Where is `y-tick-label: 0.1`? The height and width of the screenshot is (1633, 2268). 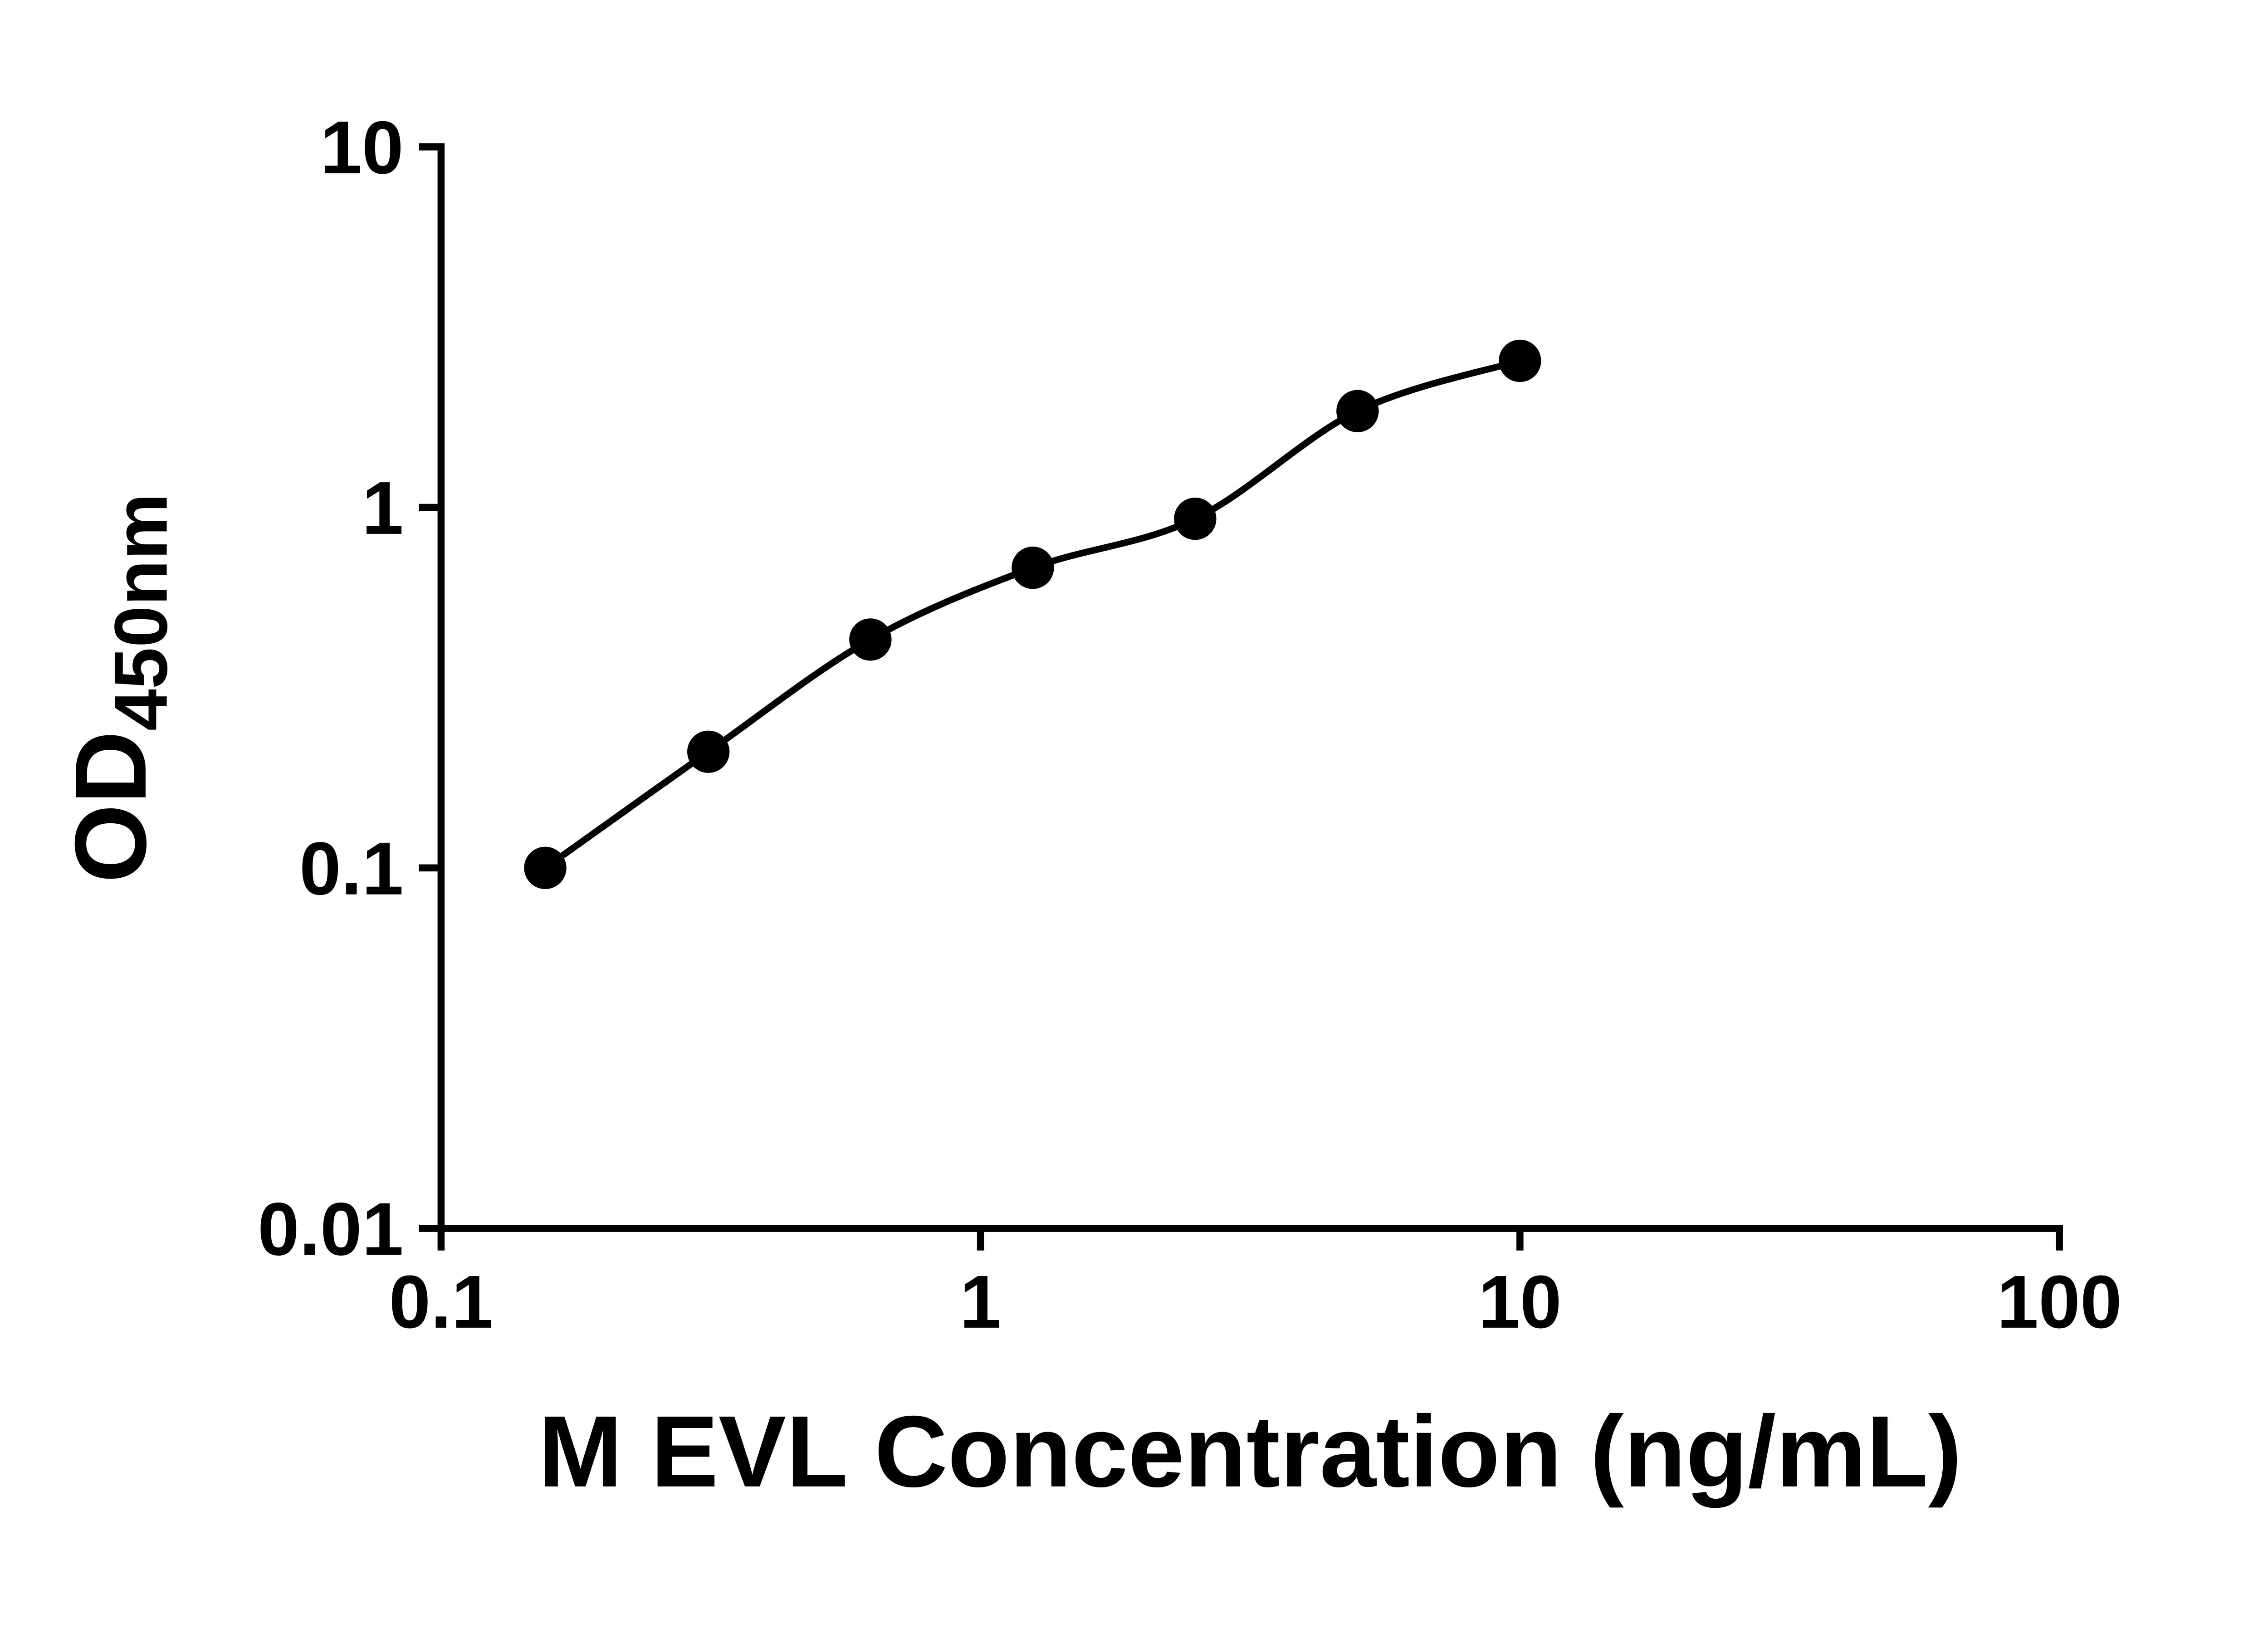 y-tick-label: 0.1 is located at coordinates (352, 869).